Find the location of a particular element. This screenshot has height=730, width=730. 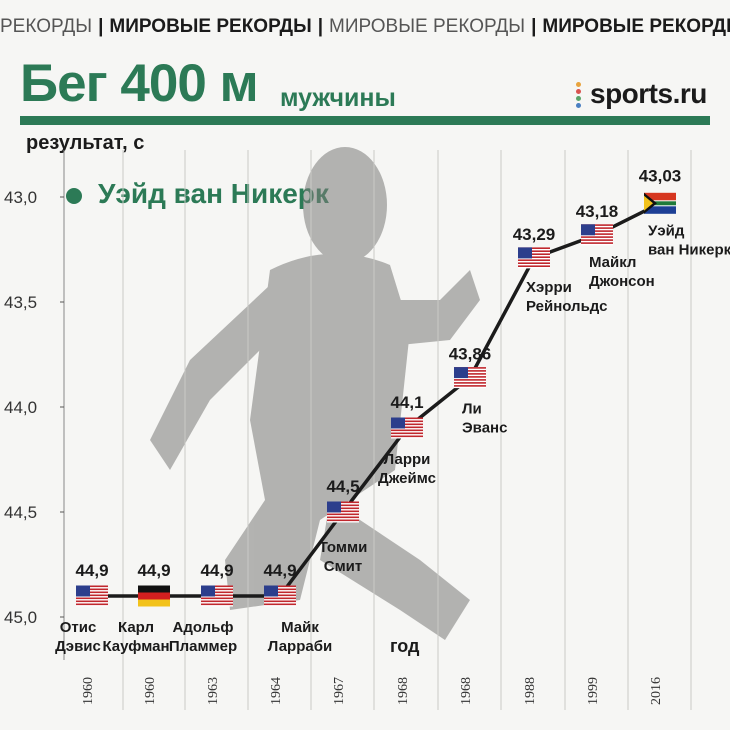

athlete-name-label: Ли is located at coordinates (472, 409).